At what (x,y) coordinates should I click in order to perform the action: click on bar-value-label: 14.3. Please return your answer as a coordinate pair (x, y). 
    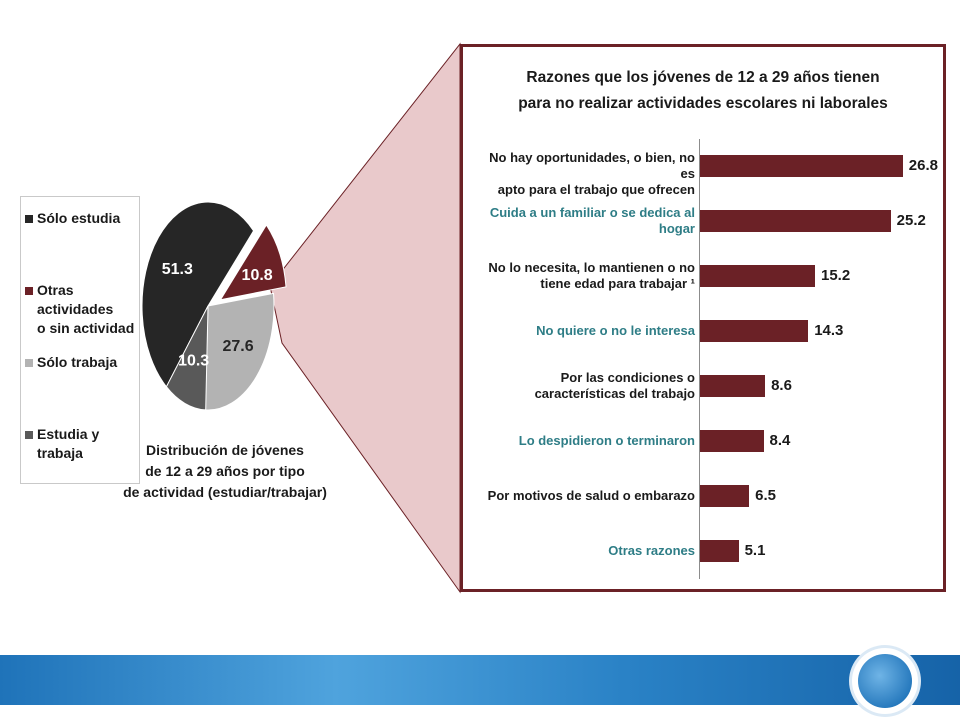
    Looking at the image, I should click on (829, 330).